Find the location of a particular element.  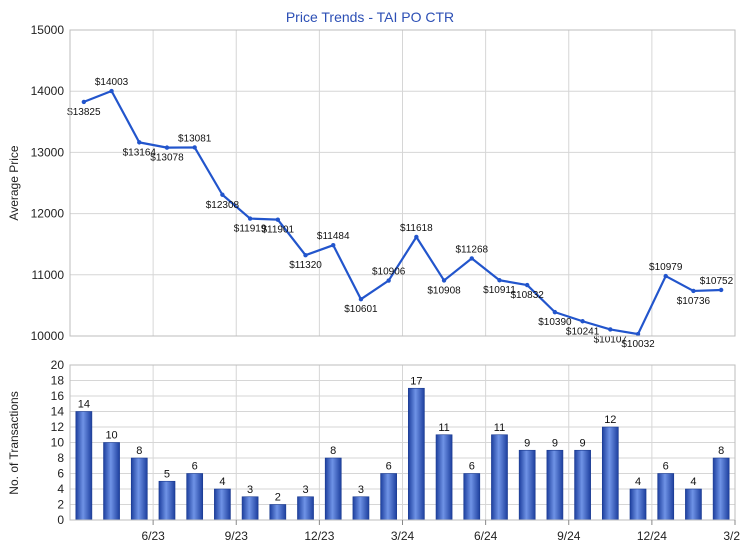

bar-label-4/24: 17 is located at coordinates (416, 381).